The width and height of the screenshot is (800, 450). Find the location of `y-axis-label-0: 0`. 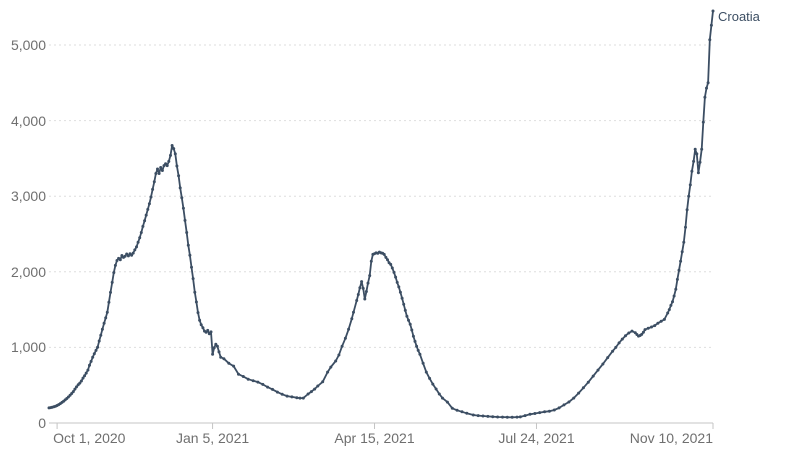

y-axis-label-0: 0 is located at coordinates (42, 423).